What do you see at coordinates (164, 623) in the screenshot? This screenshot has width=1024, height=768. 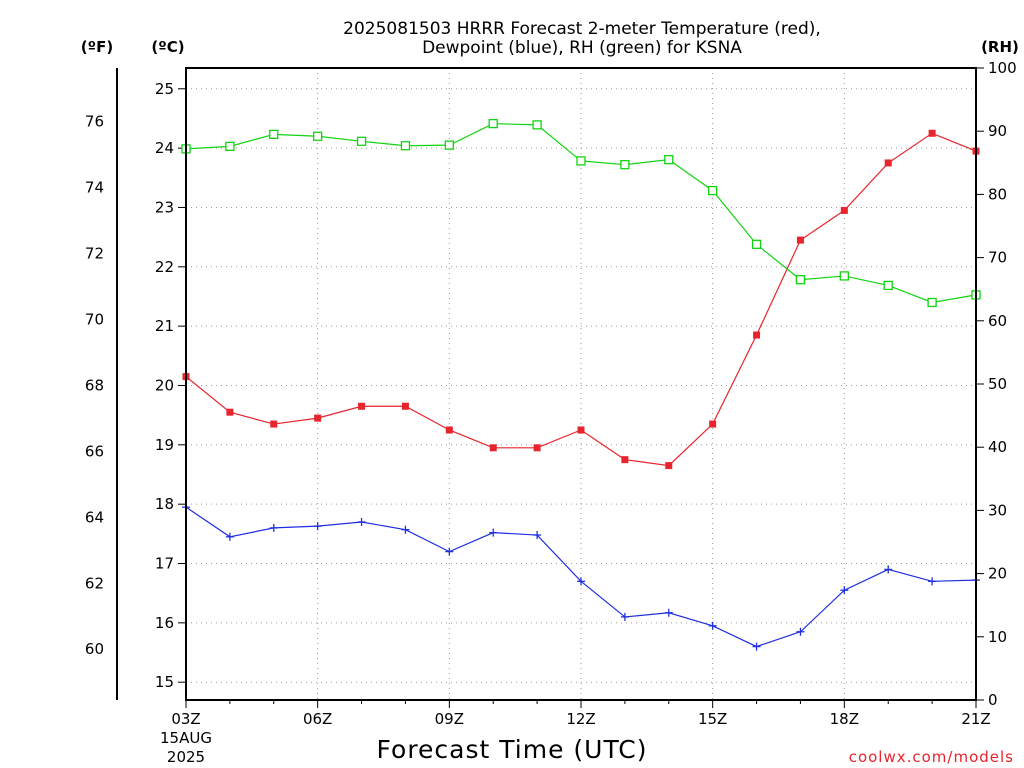 I see `celsius-tick-label: 16` at bounding box center [164, 623].